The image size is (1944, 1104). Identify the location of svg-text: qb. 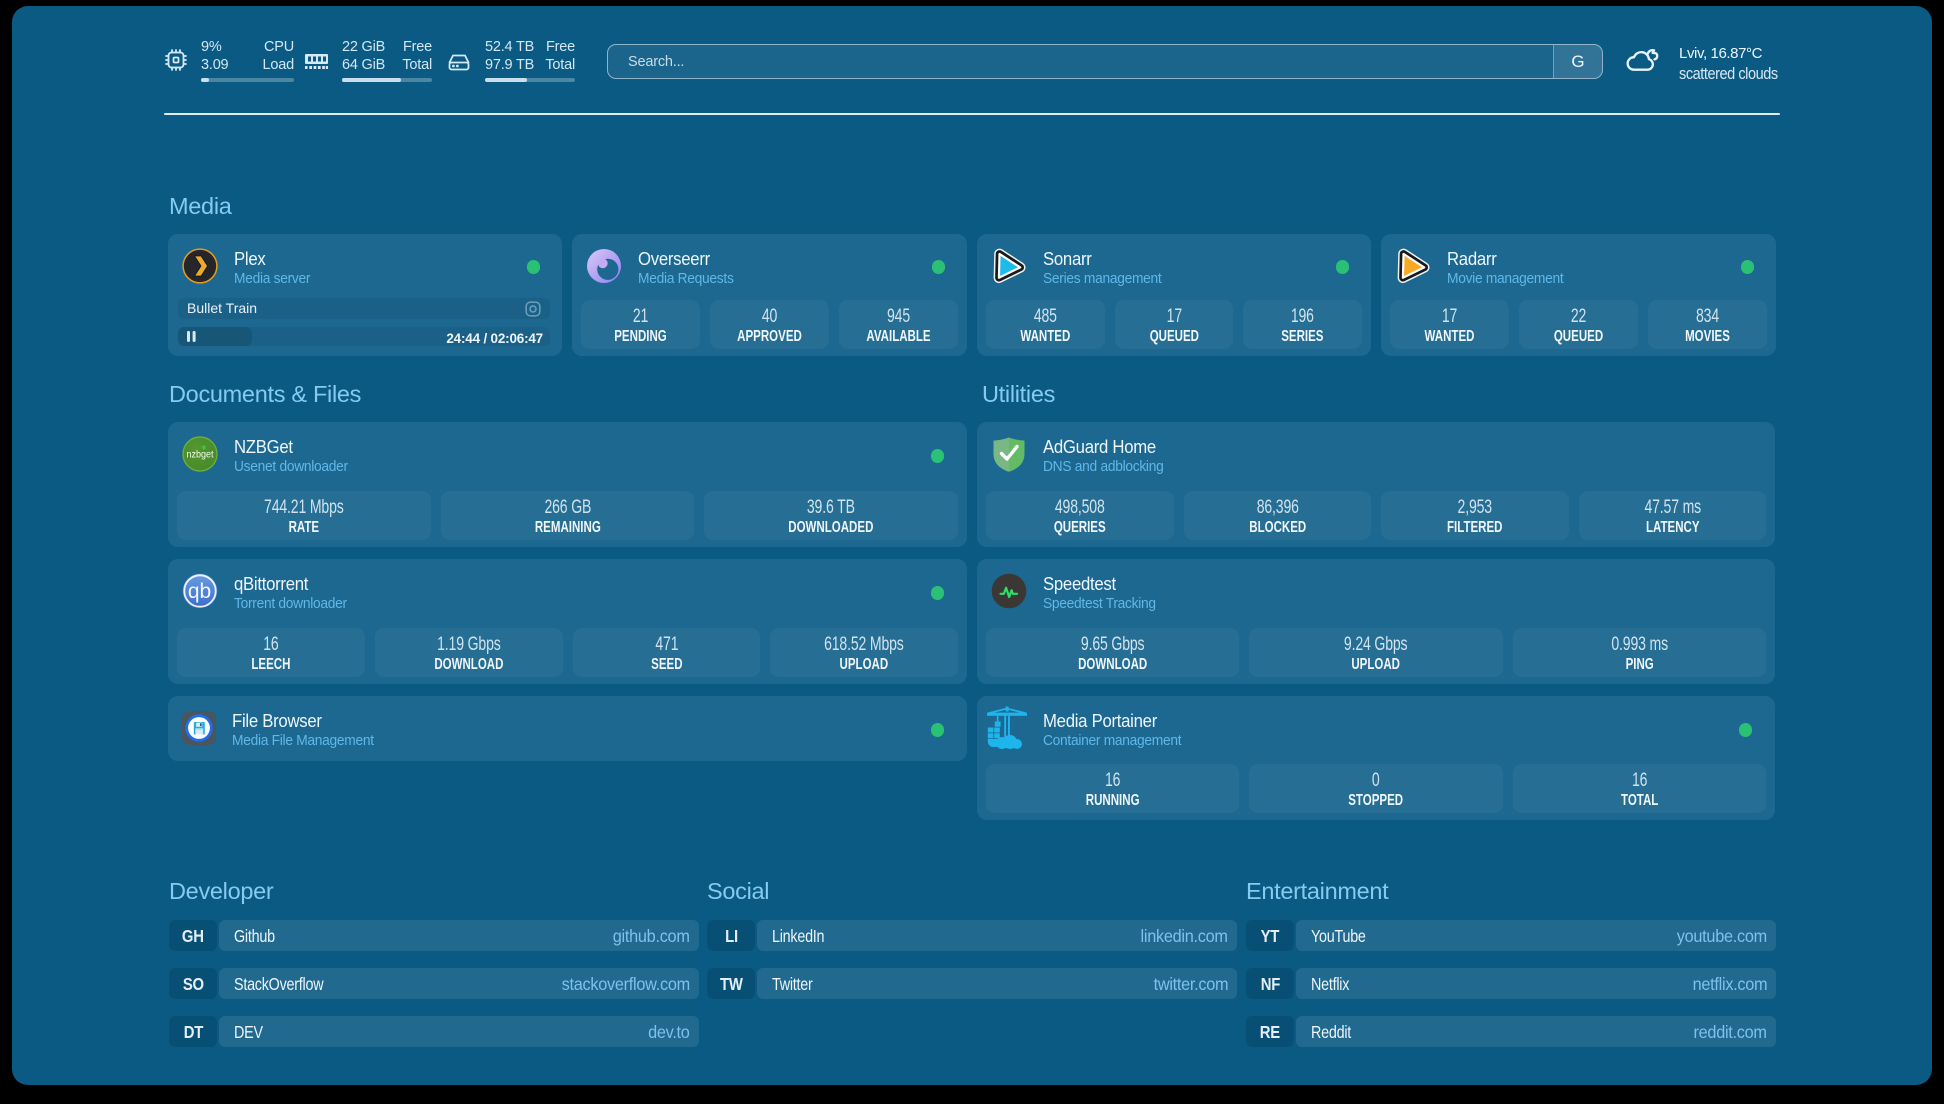
(199, 591).